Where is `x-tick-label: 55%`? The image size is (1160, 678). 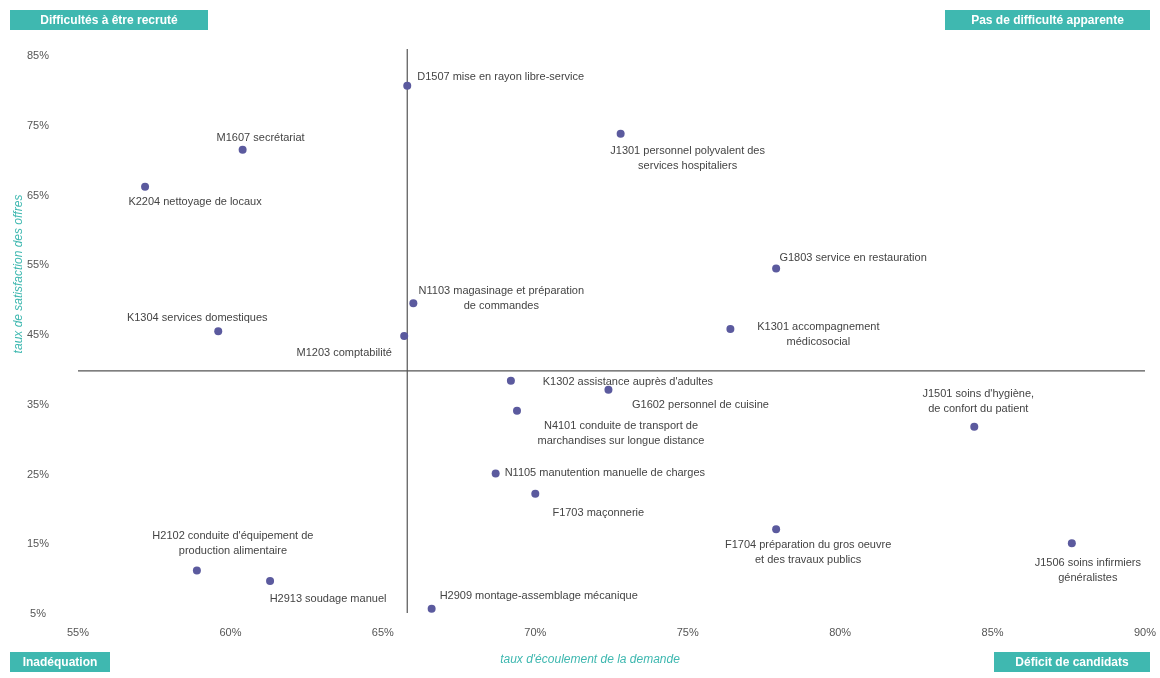 x-tick-label: 55% is located at coordinates (78, 632).